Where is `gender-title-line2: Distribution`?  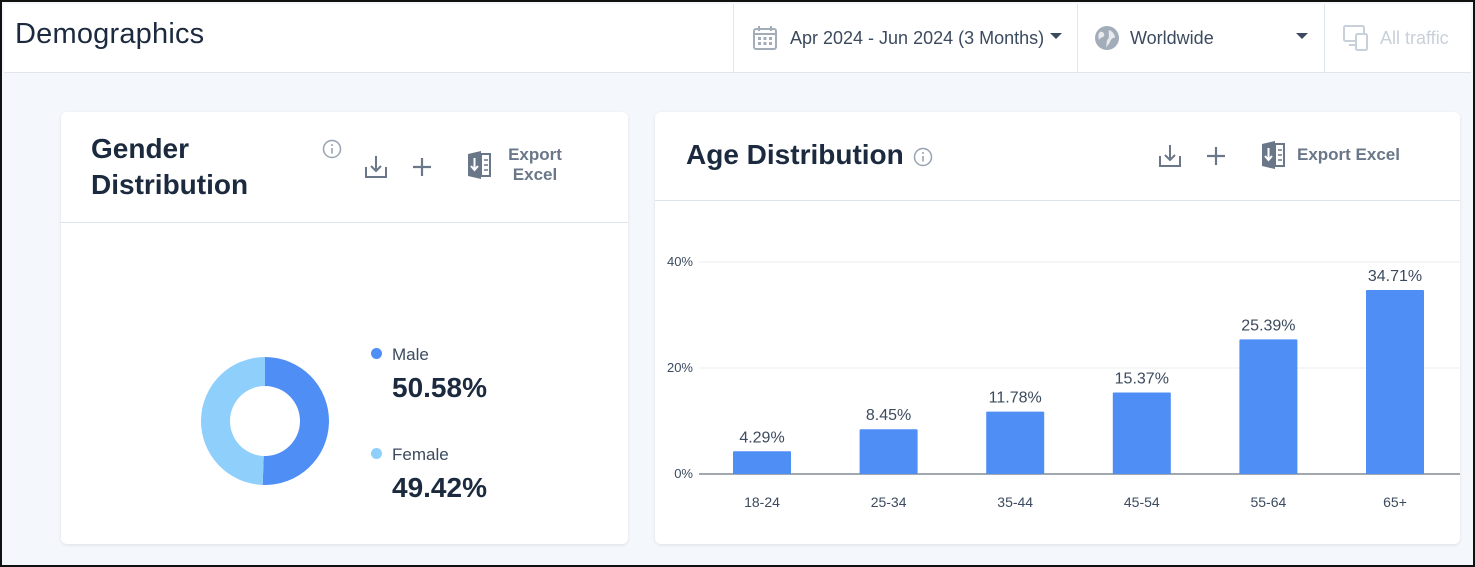
gender-title-line2: Distribution is located at coordinates (170, 184).